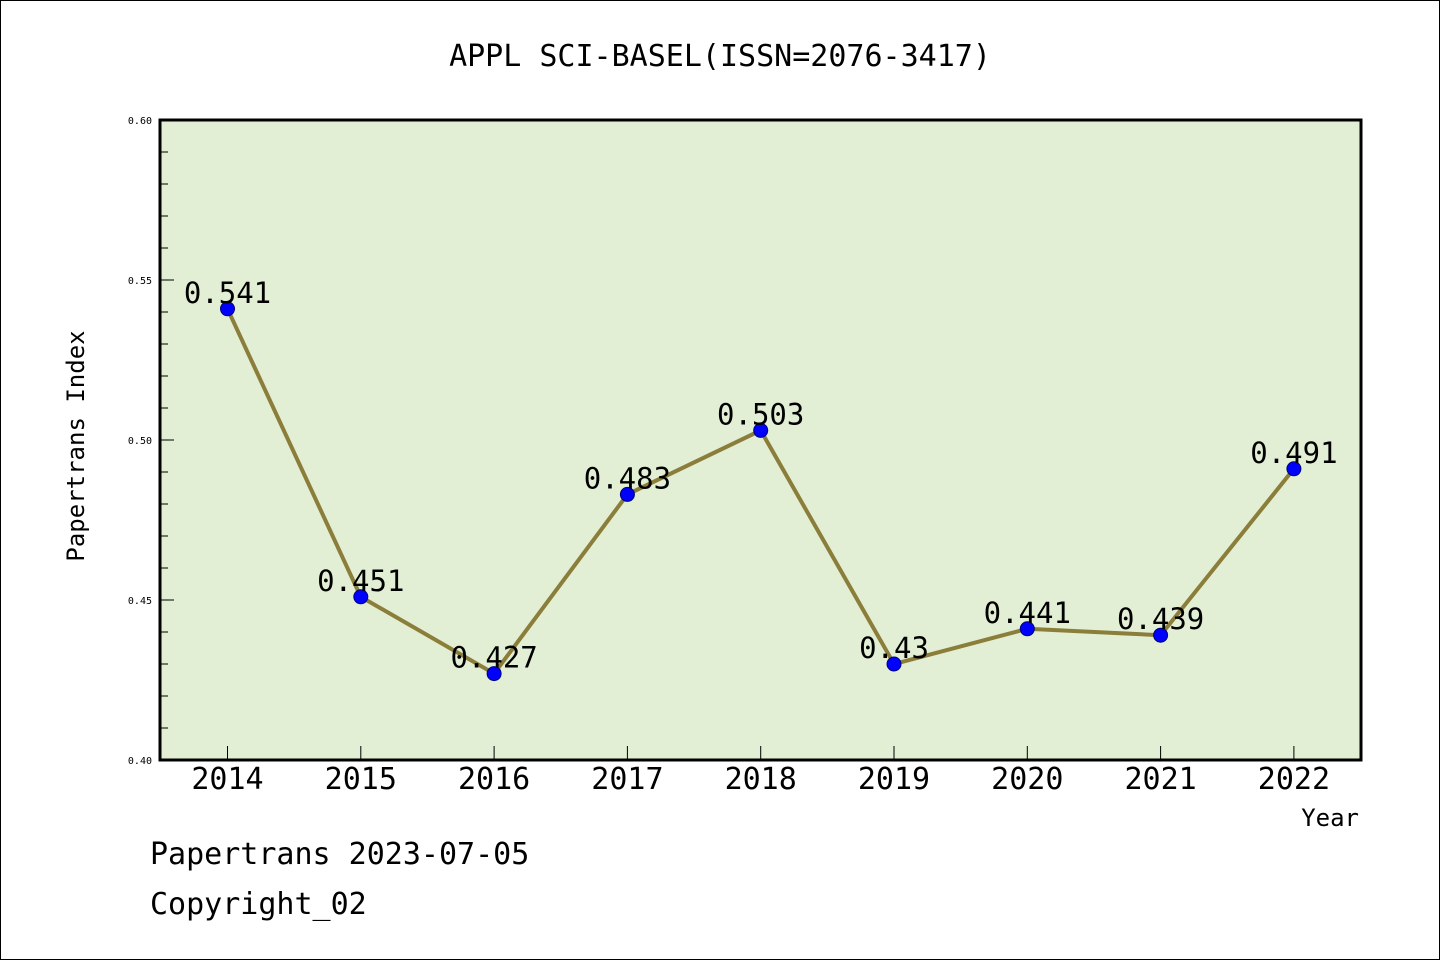  I want to click on y-tick-label: 0.50, so click(140, 441).